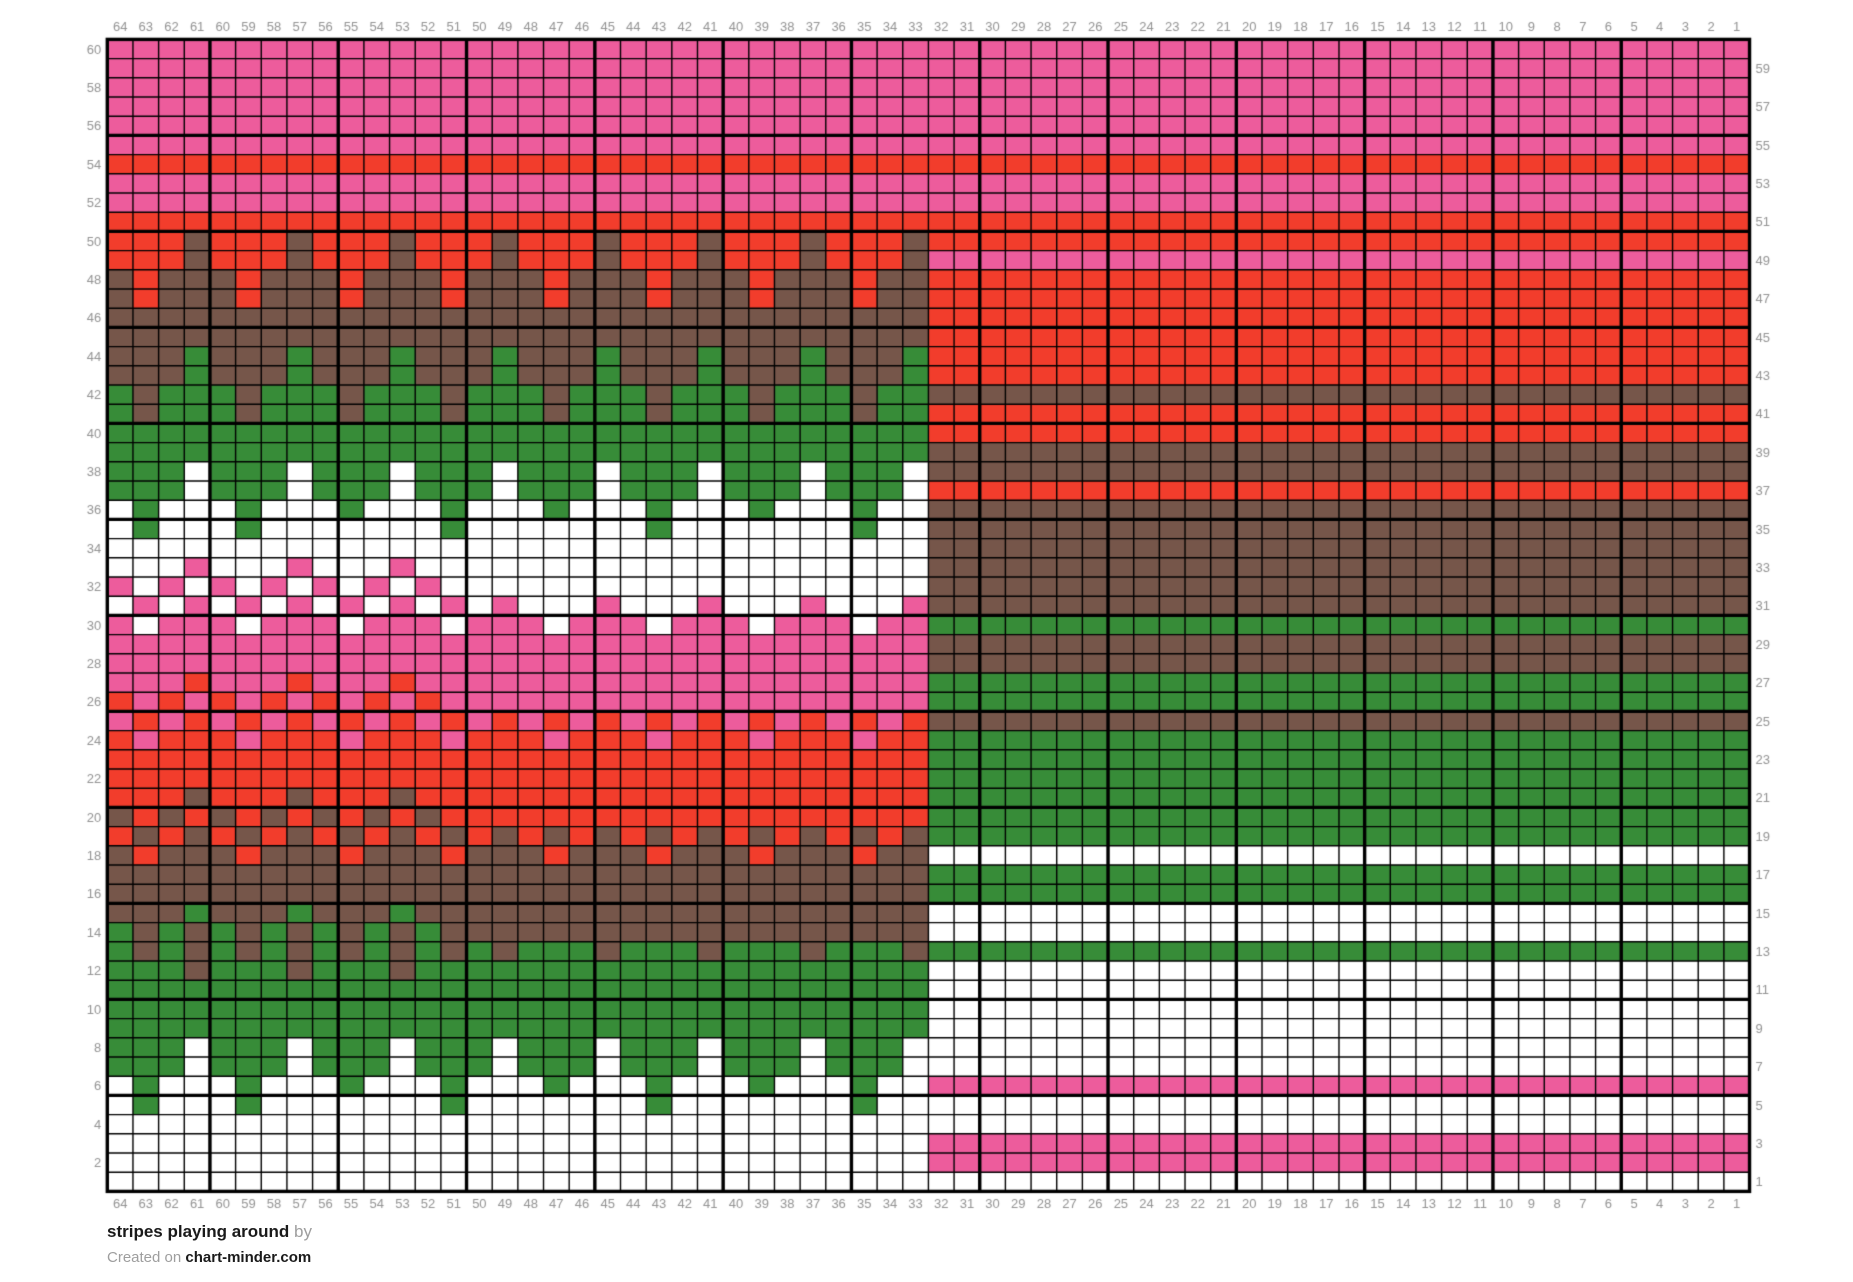 This screenshot has height=1282, width=1853. I want to click on chart-title: stripes playing around, so click(198, 1231).